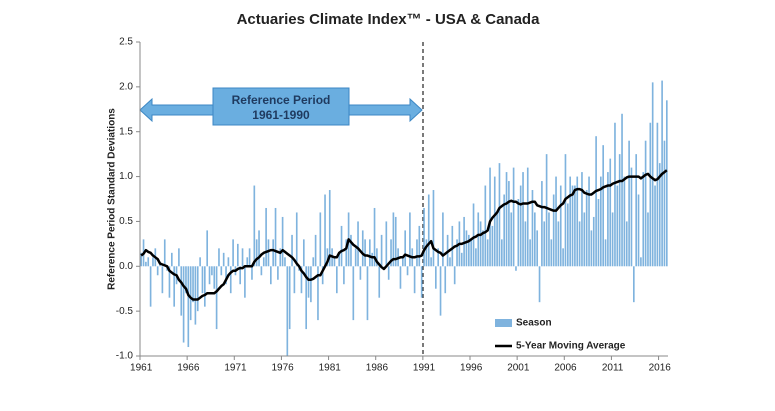 This screenshot has width=775, height=411. What do you see at coordinates (503, 323) in the screenshot?
I see `legend-swatch` at bounding box center [503, 323].